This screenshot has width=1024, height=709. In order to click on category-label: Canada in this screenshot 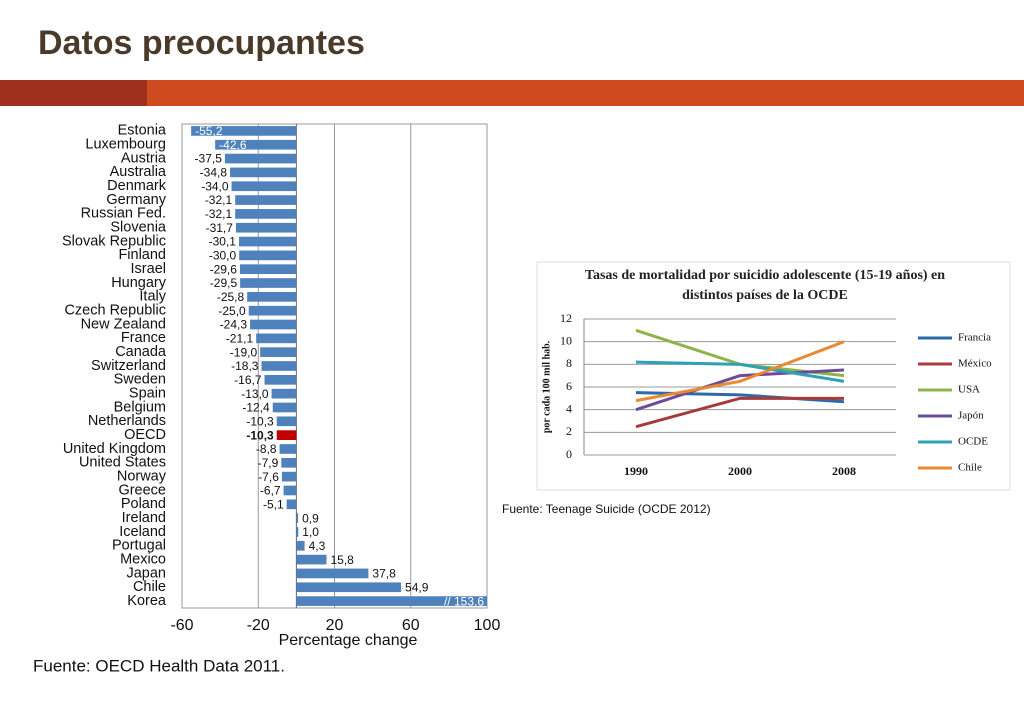, I will do `click(141, 352)`.